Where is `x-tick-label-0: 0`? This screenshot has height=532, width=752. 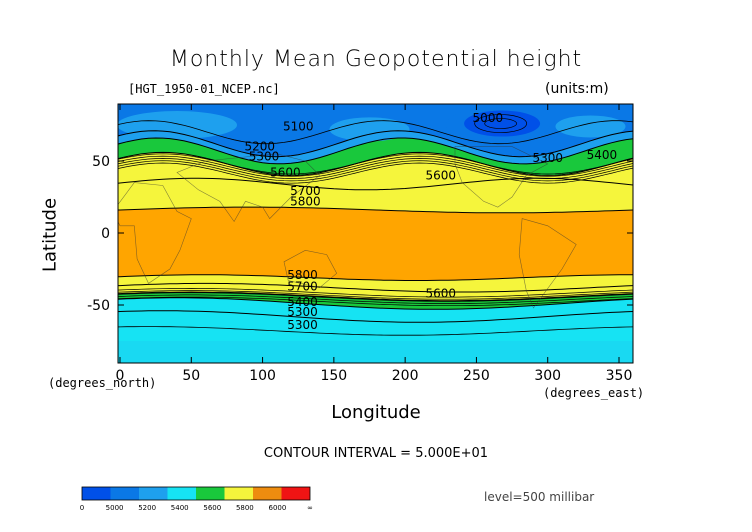
x-tick-label-0: 0 is located at coordinates (120, 376).